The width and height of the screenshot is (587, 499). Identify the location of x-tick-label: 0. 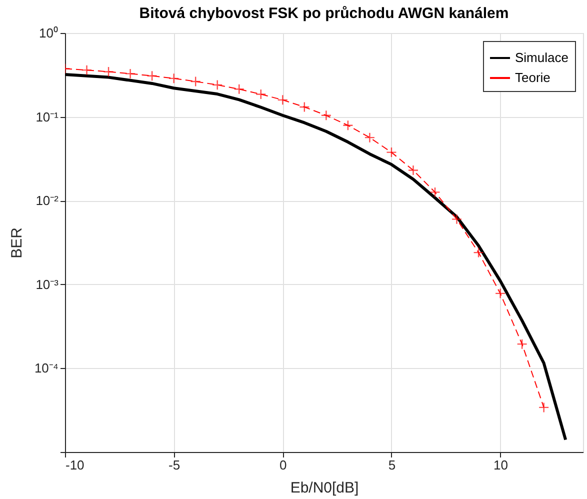
(283, 465).